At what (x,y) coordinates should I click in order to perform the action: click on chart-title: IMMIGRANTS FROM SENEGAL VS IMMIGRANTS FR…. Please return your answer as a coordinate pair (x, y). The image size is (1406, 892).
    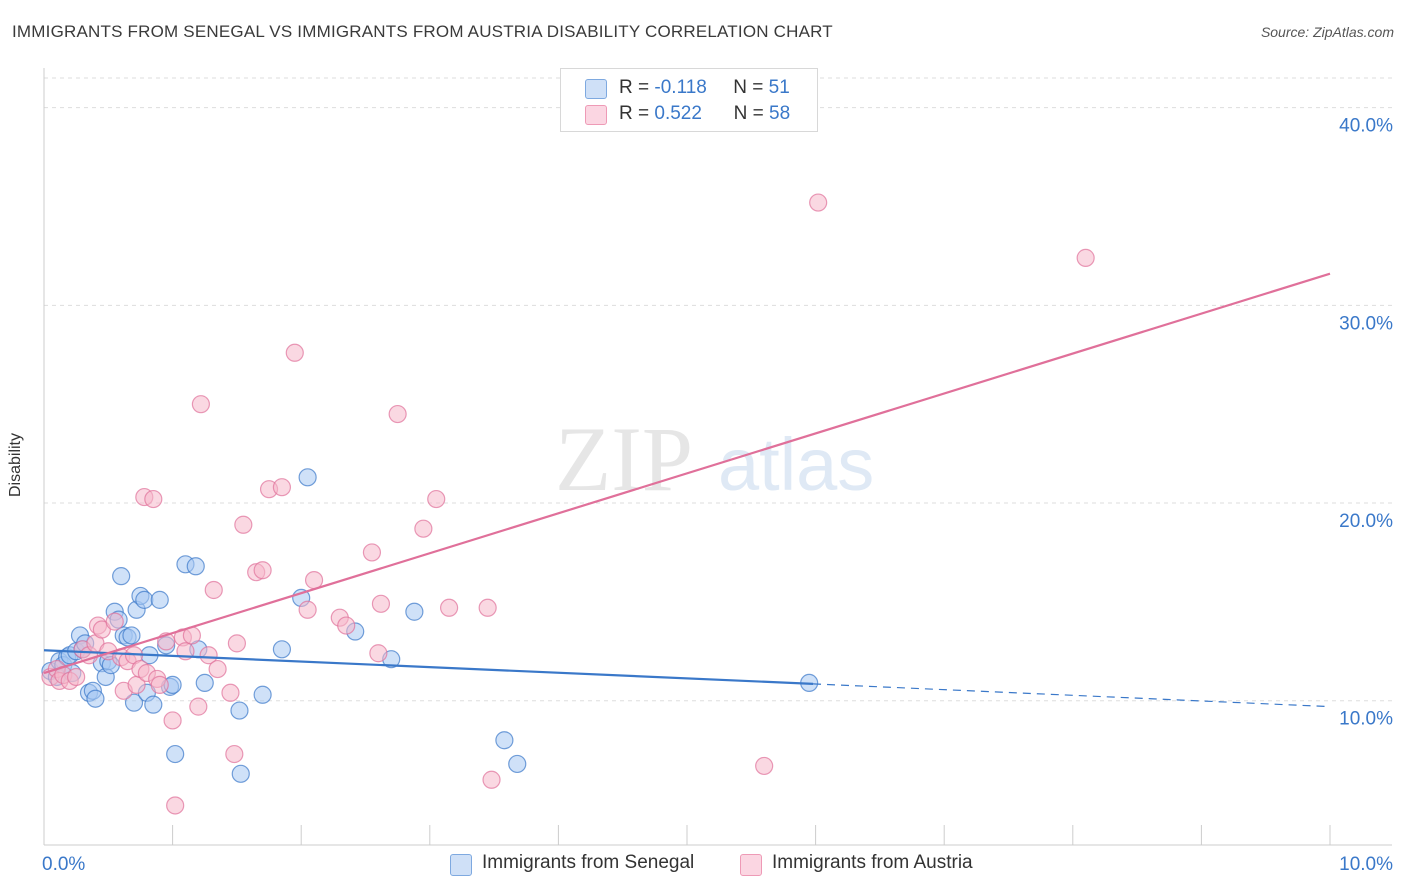
    Looking at the image, I should click on (422, 31).